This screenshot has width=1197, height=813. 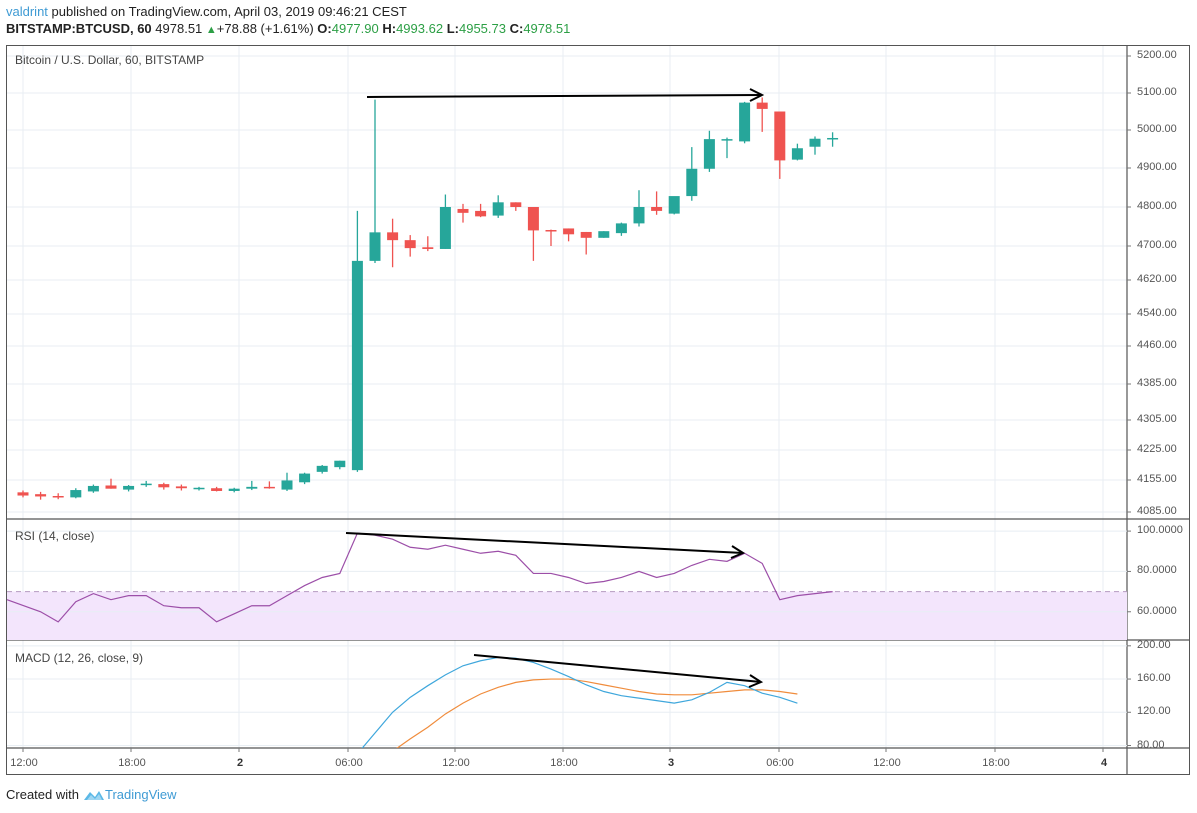 What do you see at coordinates (179, 28) in the screenshot?
I see `last-price: 4978.51` at bounding box center [179, 28].